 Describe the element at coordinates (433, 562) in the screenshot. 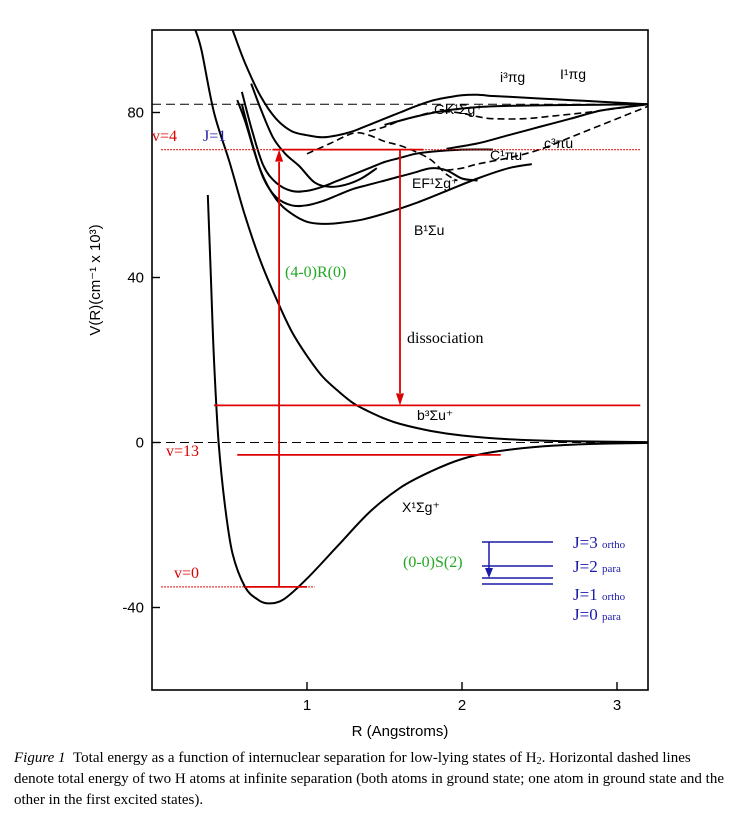

I see `oo-s2-label: (0-0)S(2)` at that location.